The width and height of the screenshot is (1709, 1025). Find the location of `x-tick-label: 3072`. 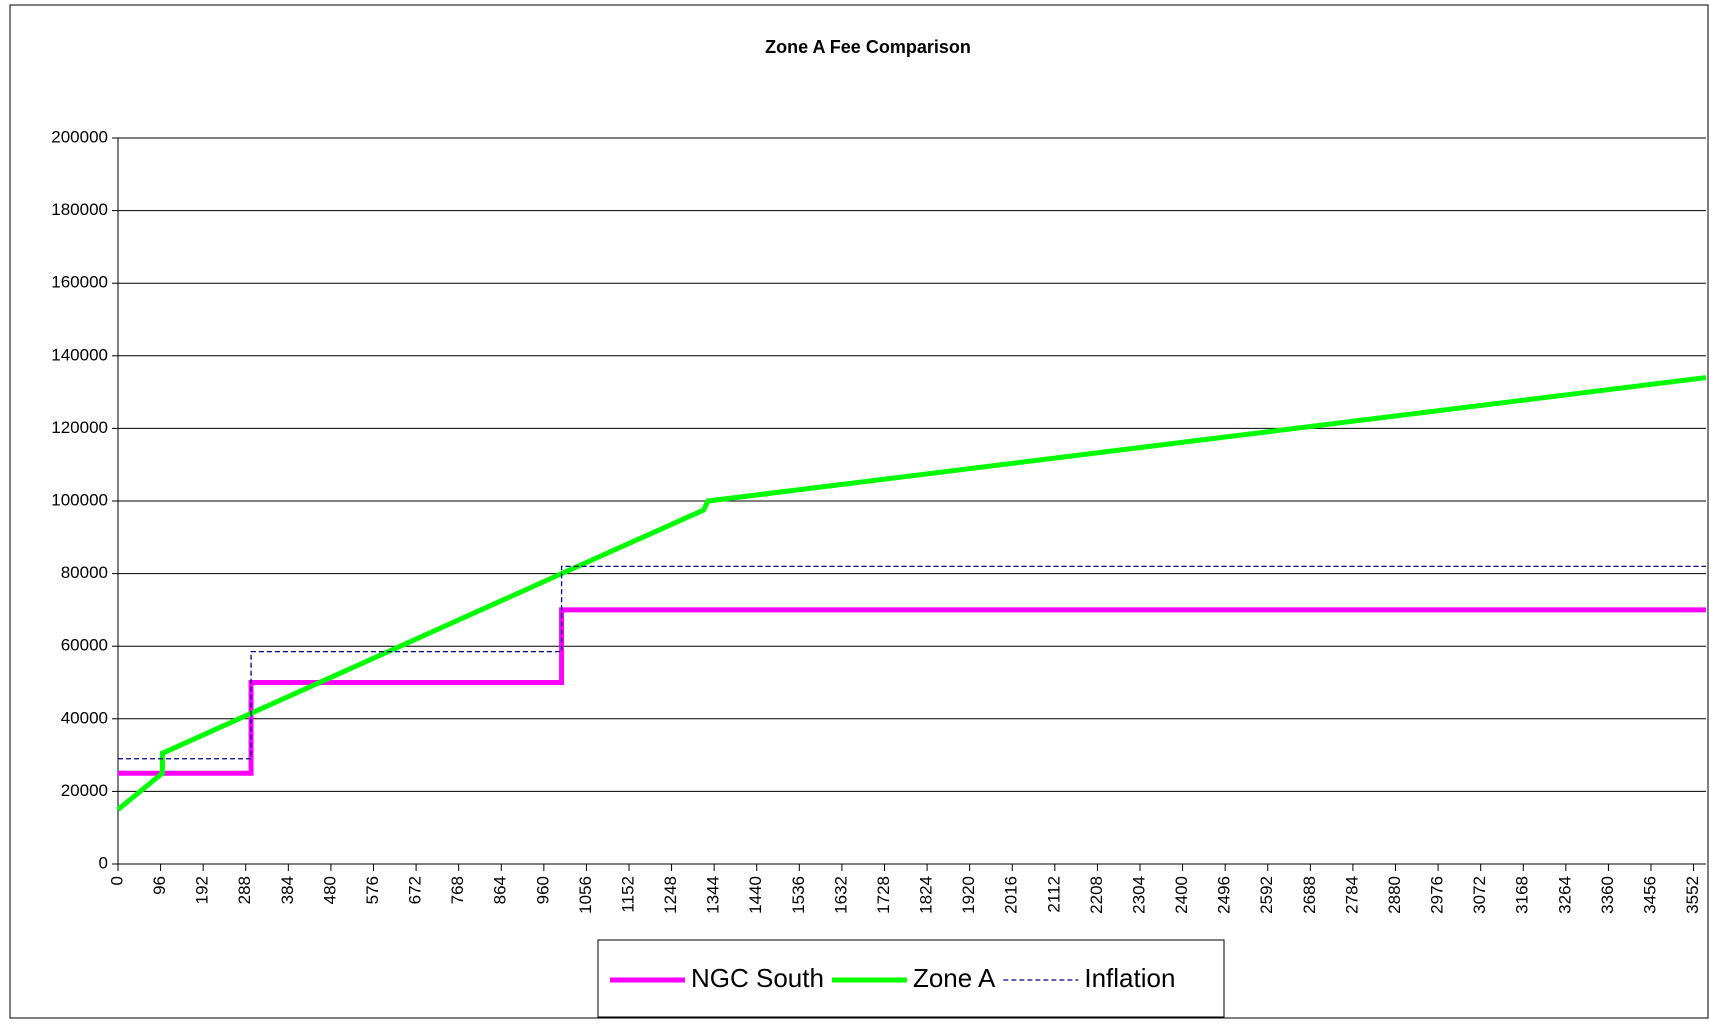

x-tick-label: 3072 is located at coordinates (1479, 895).